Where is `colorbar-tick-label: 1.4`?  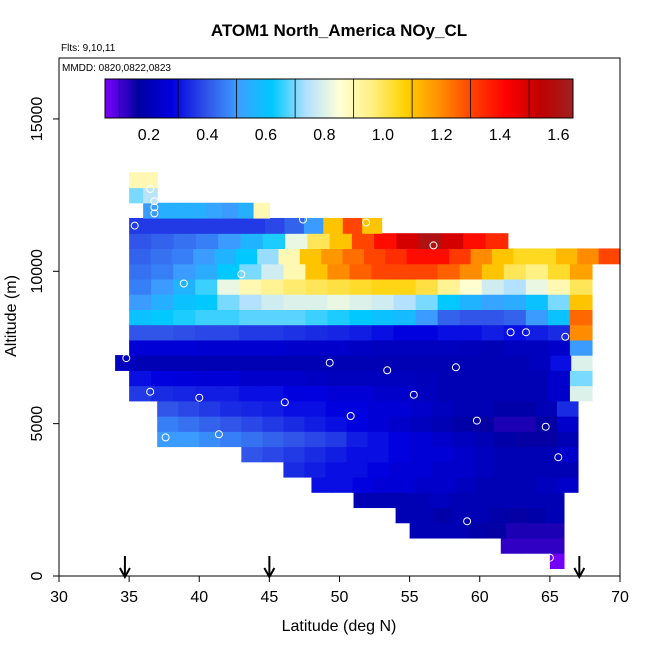 colorbar-tick-label: 1.4 is located at coordinates (500, 135).